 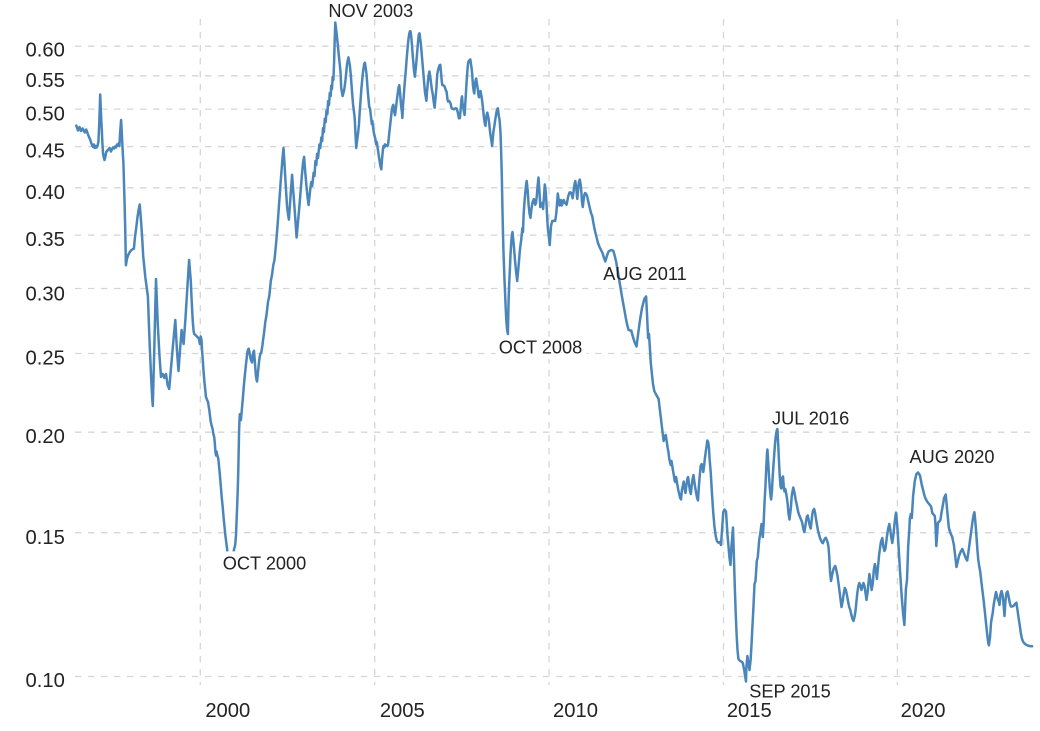 I want to click on svg-text: AUG 2020, so click(x=952, y=457).